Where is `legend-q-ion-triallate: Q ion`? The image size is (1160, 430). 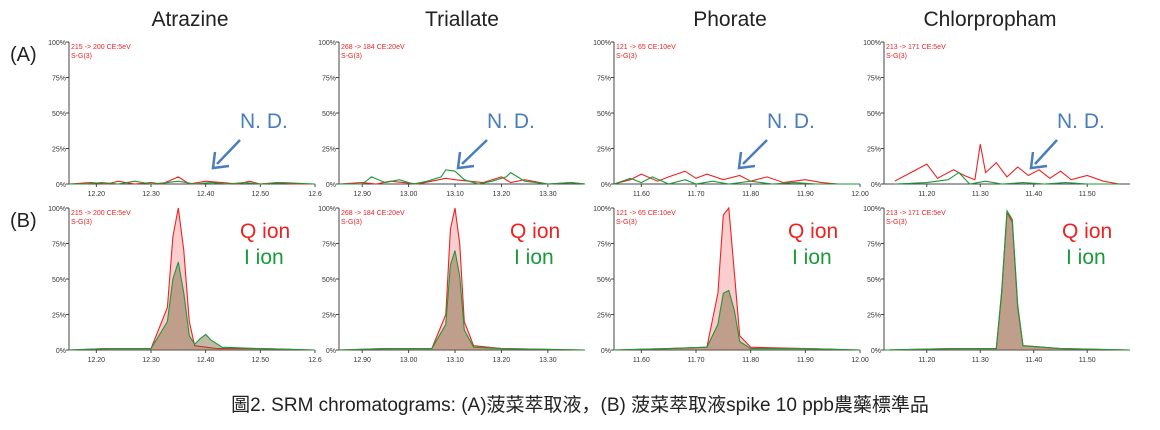 legend-q-ion-triallate: Q ion is located at coordinates (535, 231).